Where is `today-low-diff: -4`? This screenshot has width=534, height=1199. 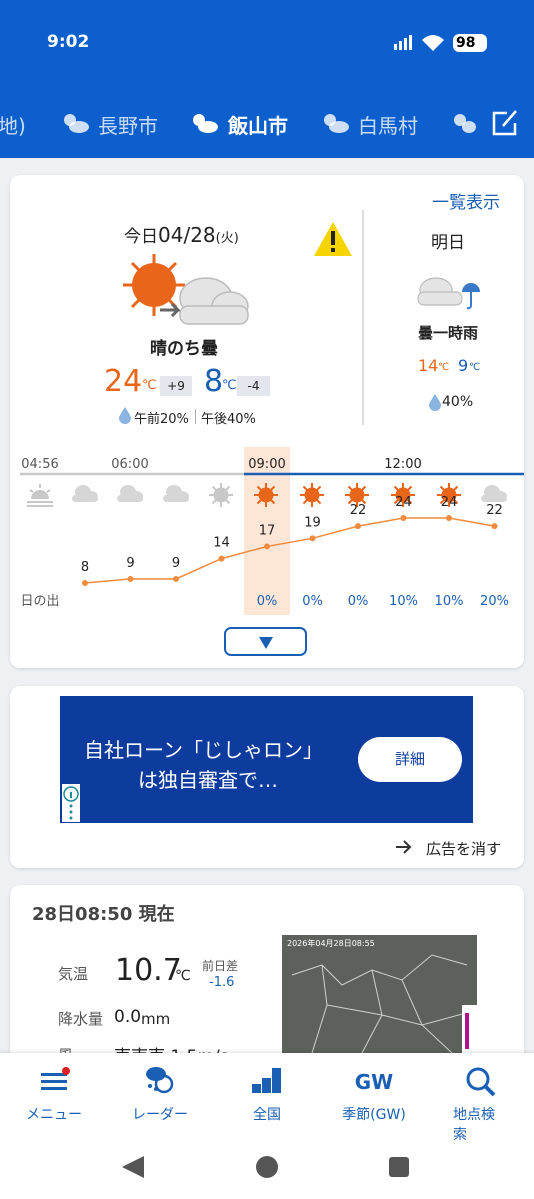
today-low-diff: -4 is located at coordinates (253, 386).